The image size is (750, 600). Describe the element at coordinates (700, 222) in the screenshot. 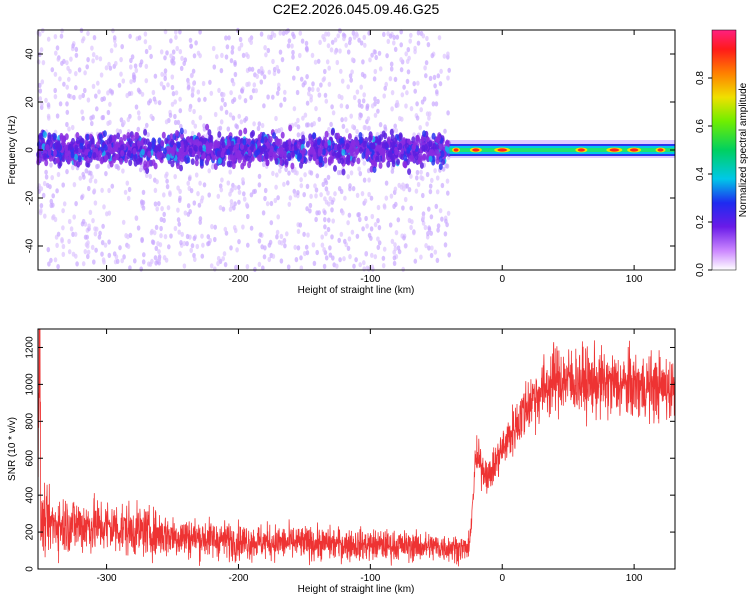

I see `colorbar-tick-label: 0.2` at that location.